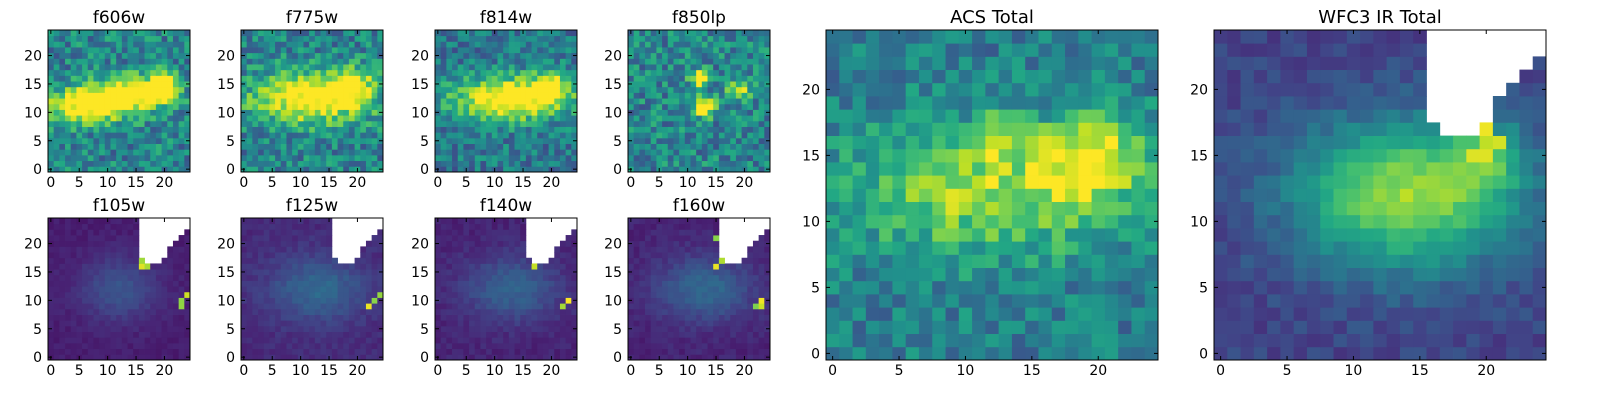  I want to click on panel-title: f775w, so click(312, 18).